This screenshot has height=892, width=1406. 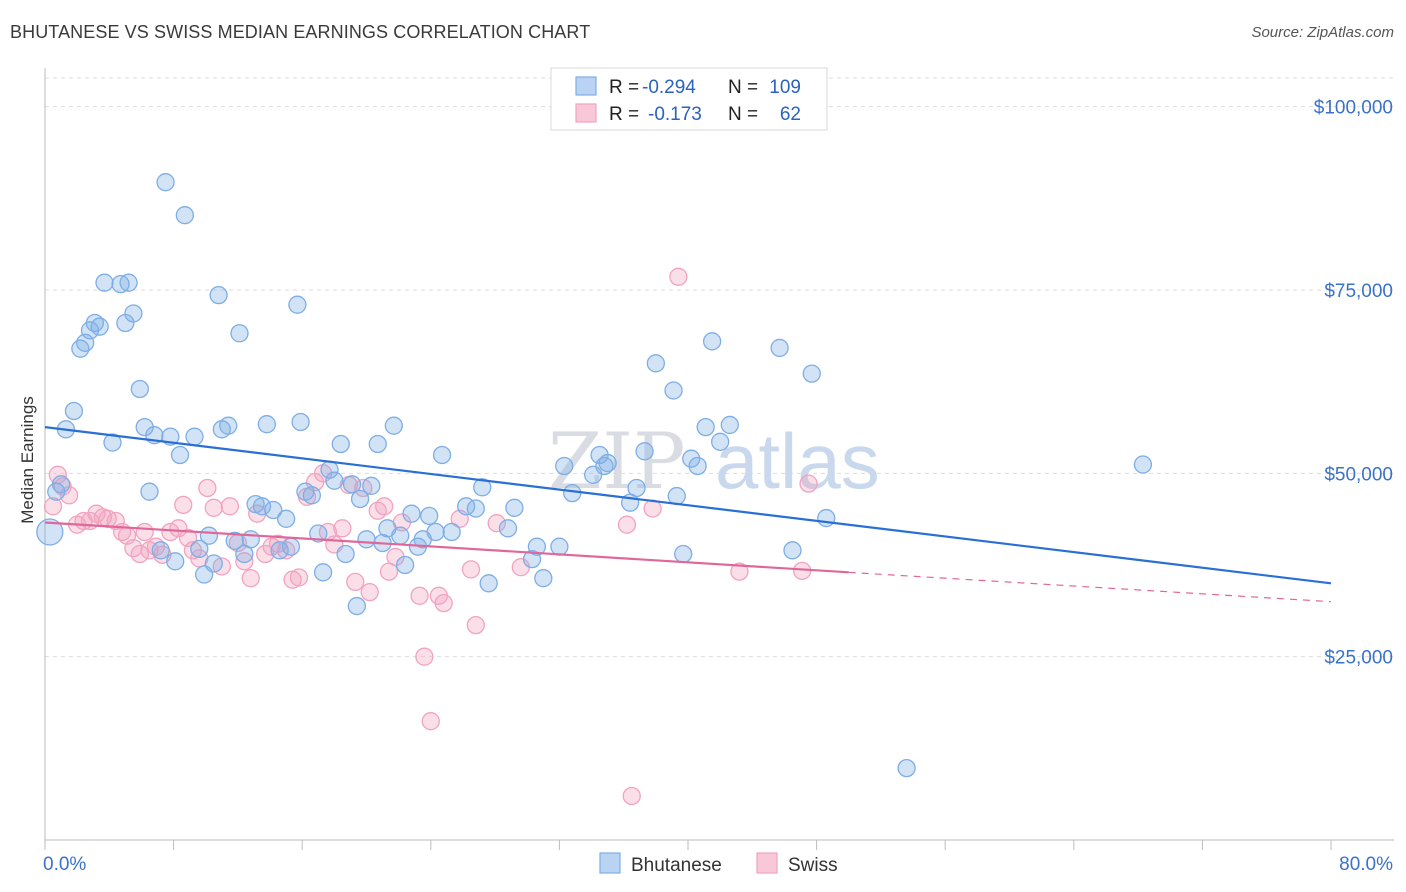 I want to click on swiss-trend-line, so click(x=446, y=547).